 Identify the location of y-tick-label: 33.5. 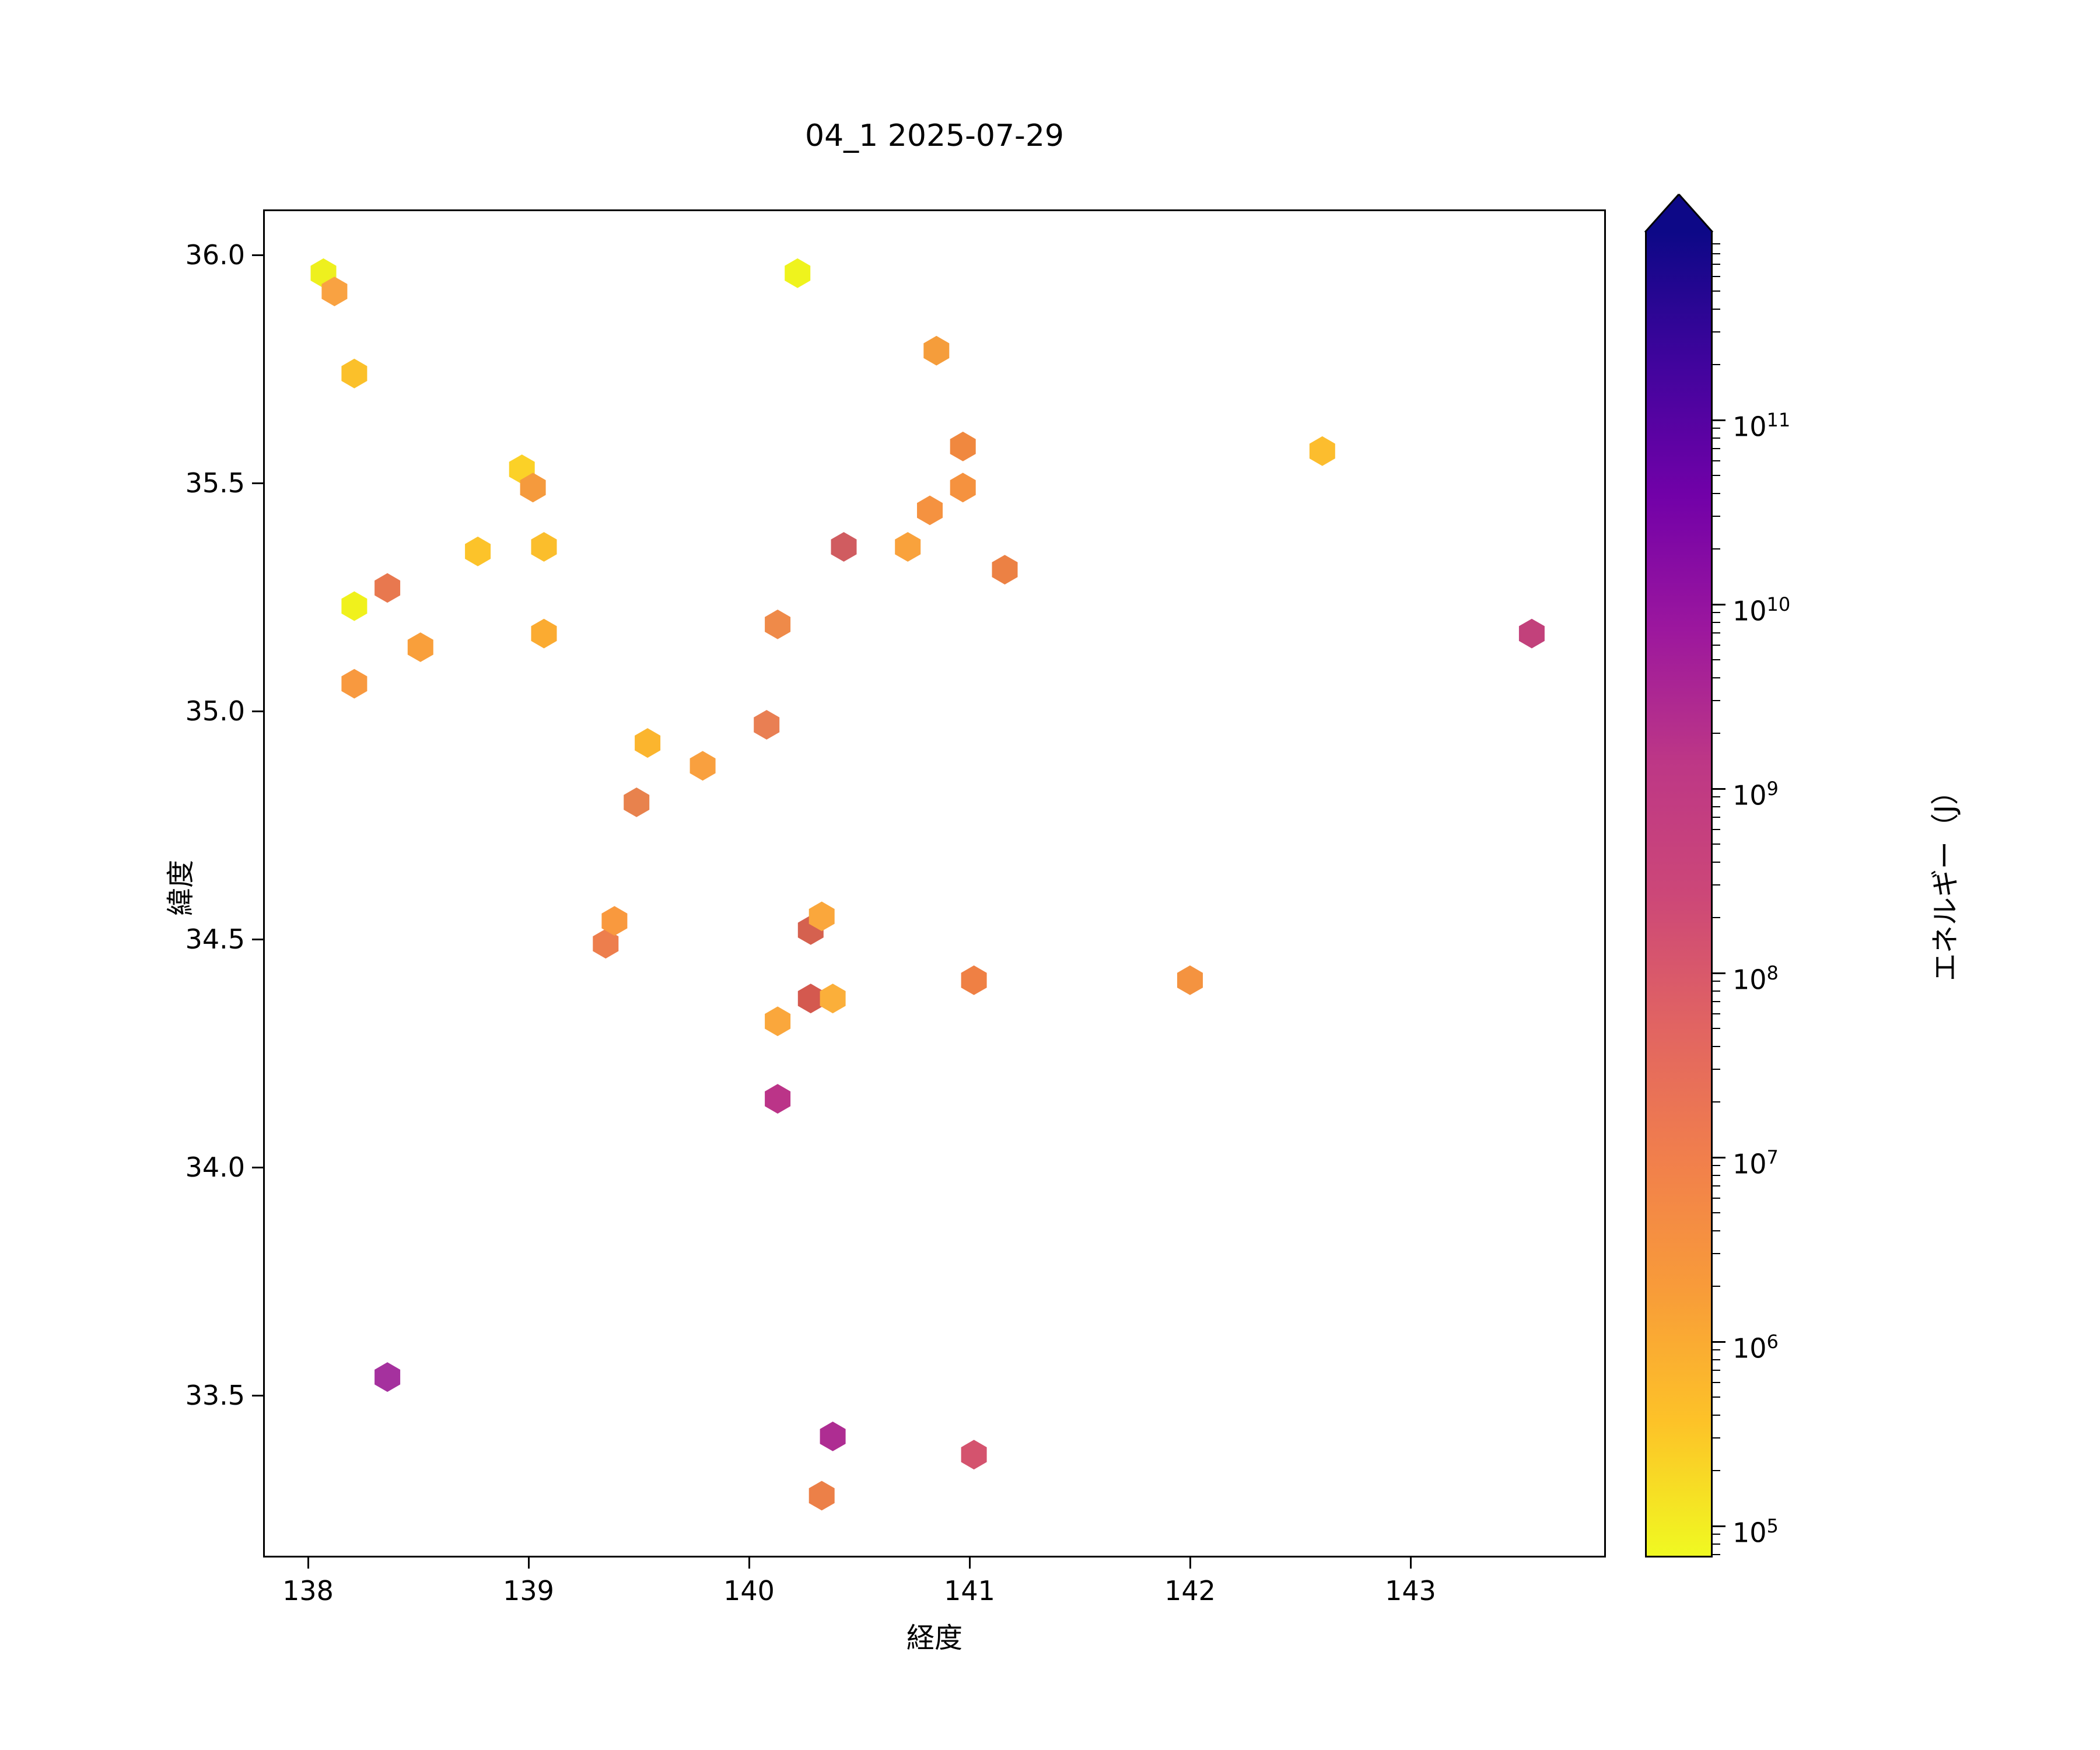
(215, 1395).